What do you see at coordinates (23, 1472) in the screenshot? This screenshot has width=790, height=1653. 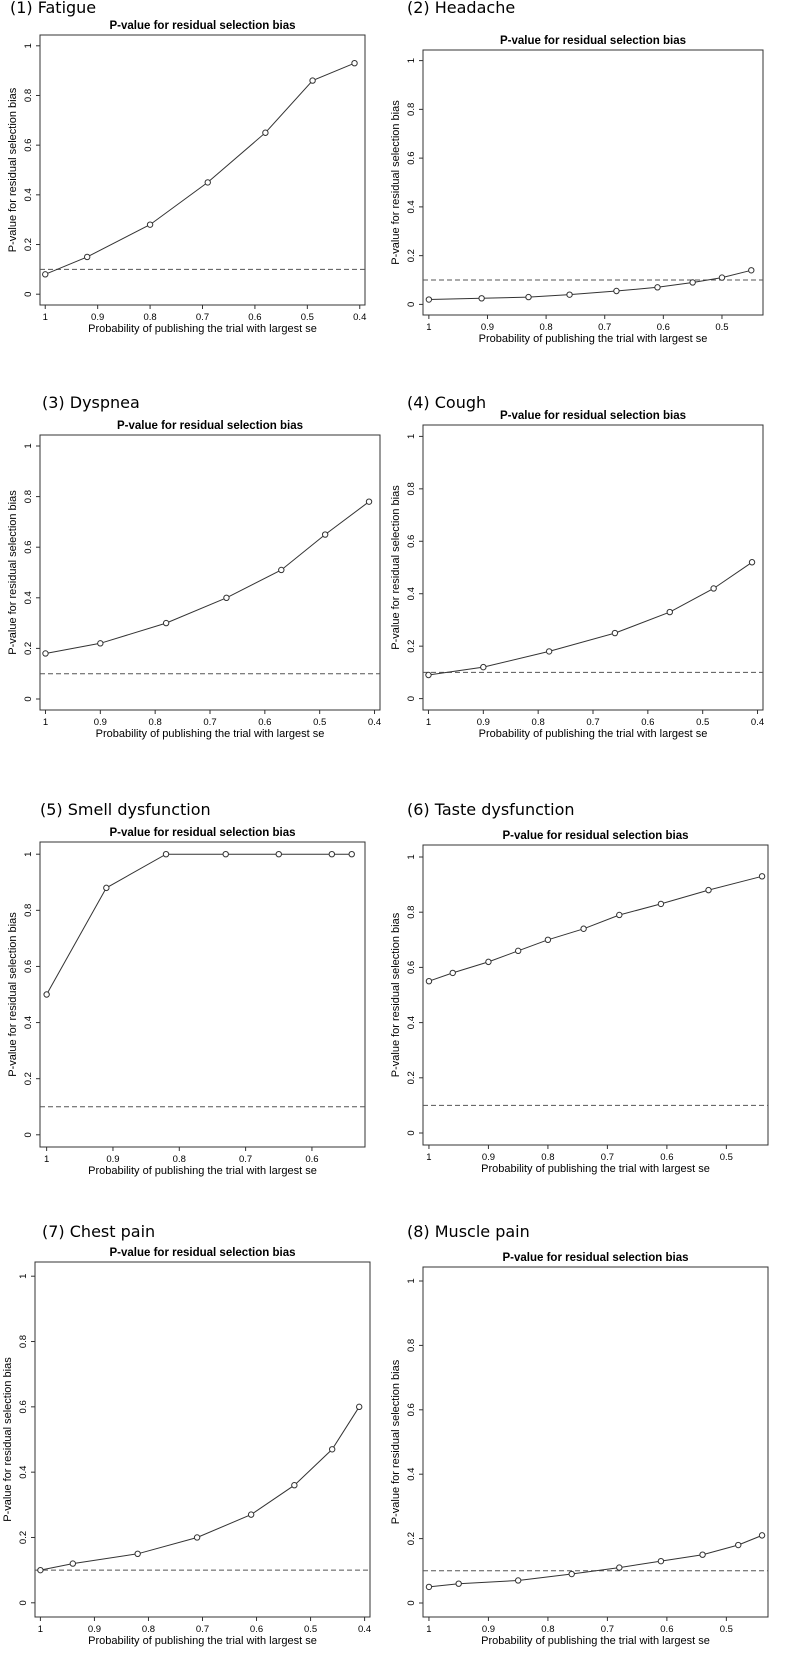 I see `y-tick-label: 0.4` at bounding box center [23, 1472].